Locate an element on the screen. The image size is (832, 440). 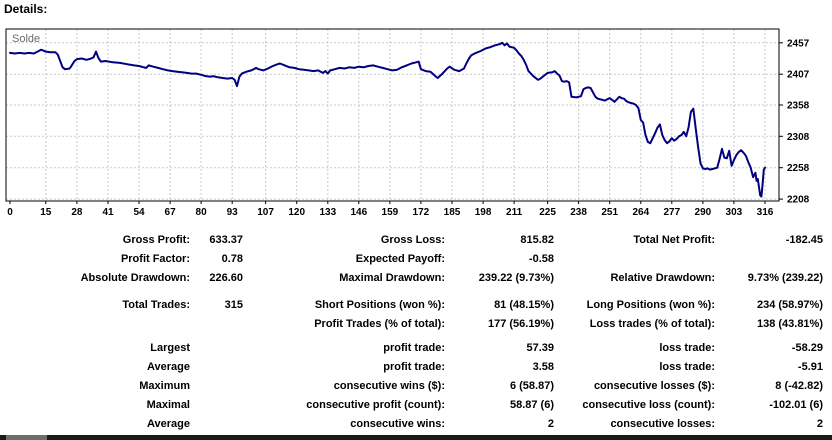
stat-value: 8 (-42.82) is located at coordinates (799, 385).